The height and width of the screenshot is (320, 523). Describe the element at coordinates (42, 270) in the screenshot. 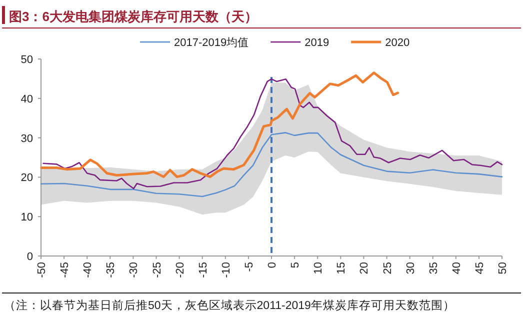

I see `x-tick-label: -50` at that location.